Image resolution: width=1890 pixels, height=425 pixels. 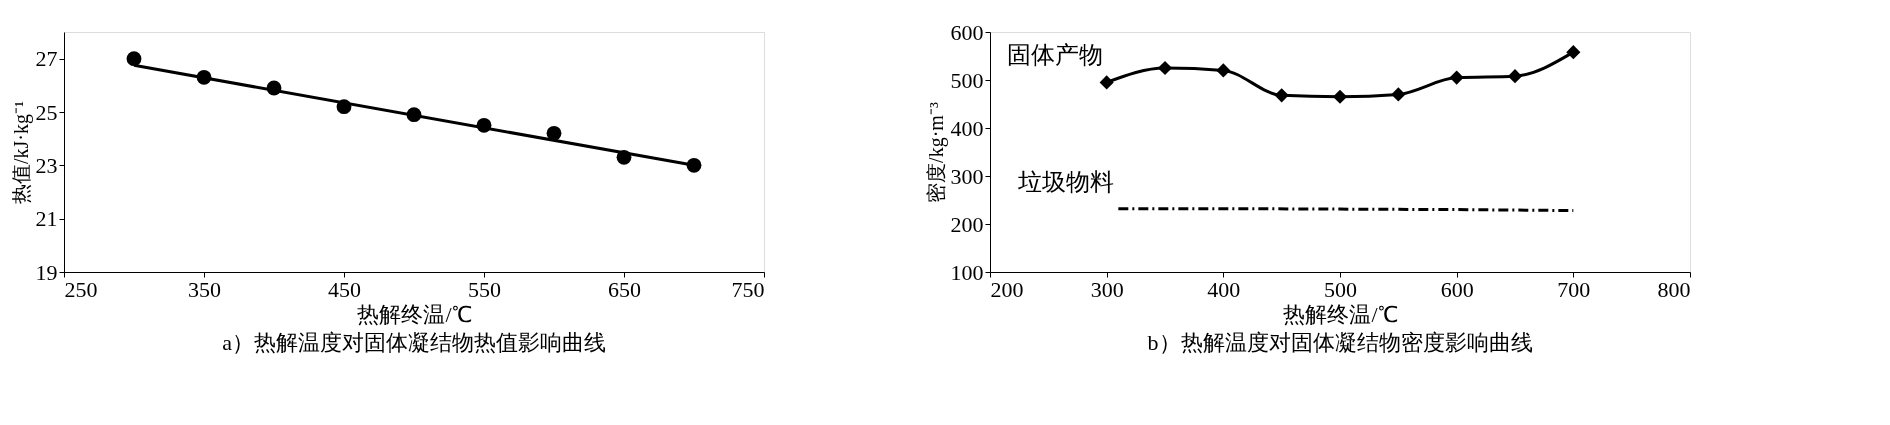 I want to click on x-tick-label: 800, so click(x=1674, y=289).